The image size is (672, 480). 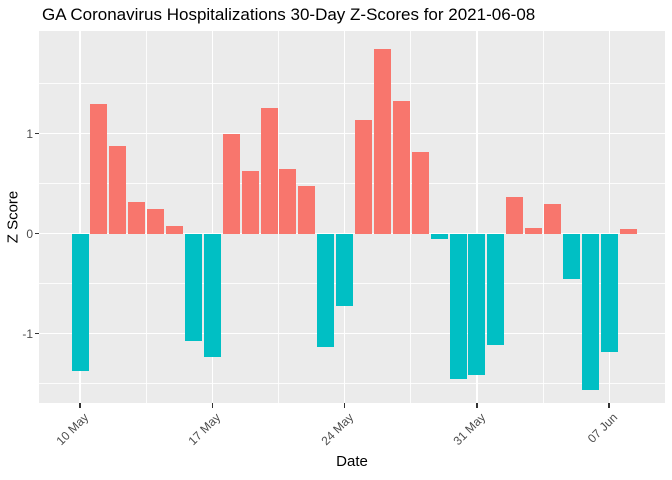 I want to click on y-tick-label: 1, so click(x=29, y=133).